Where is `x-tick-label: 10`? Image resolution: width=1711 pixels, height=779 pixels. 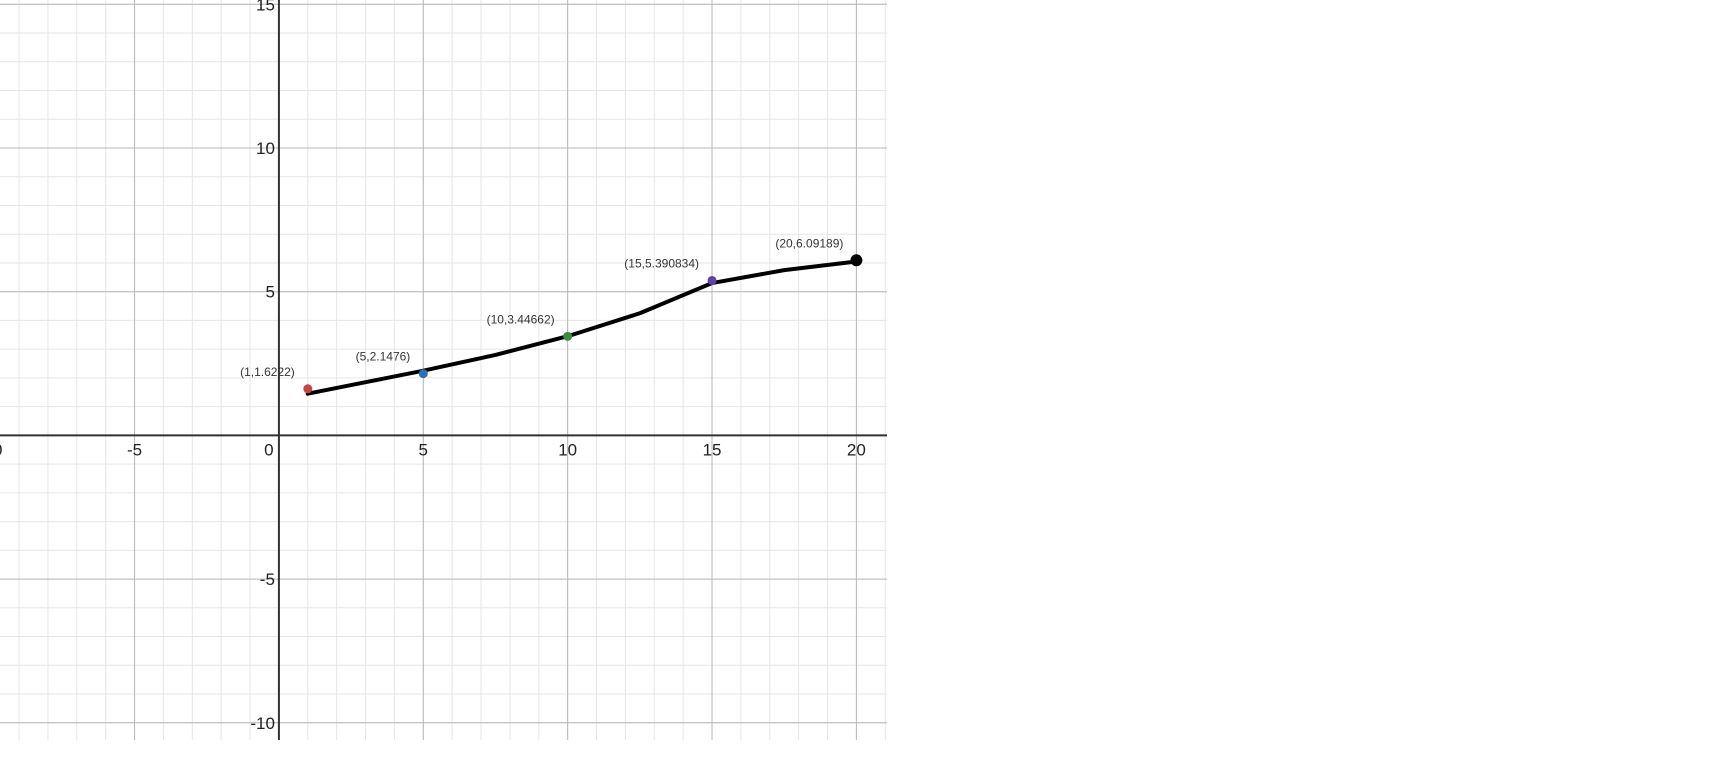
x-tick-label: 10 is located at coordinates (567, 449).